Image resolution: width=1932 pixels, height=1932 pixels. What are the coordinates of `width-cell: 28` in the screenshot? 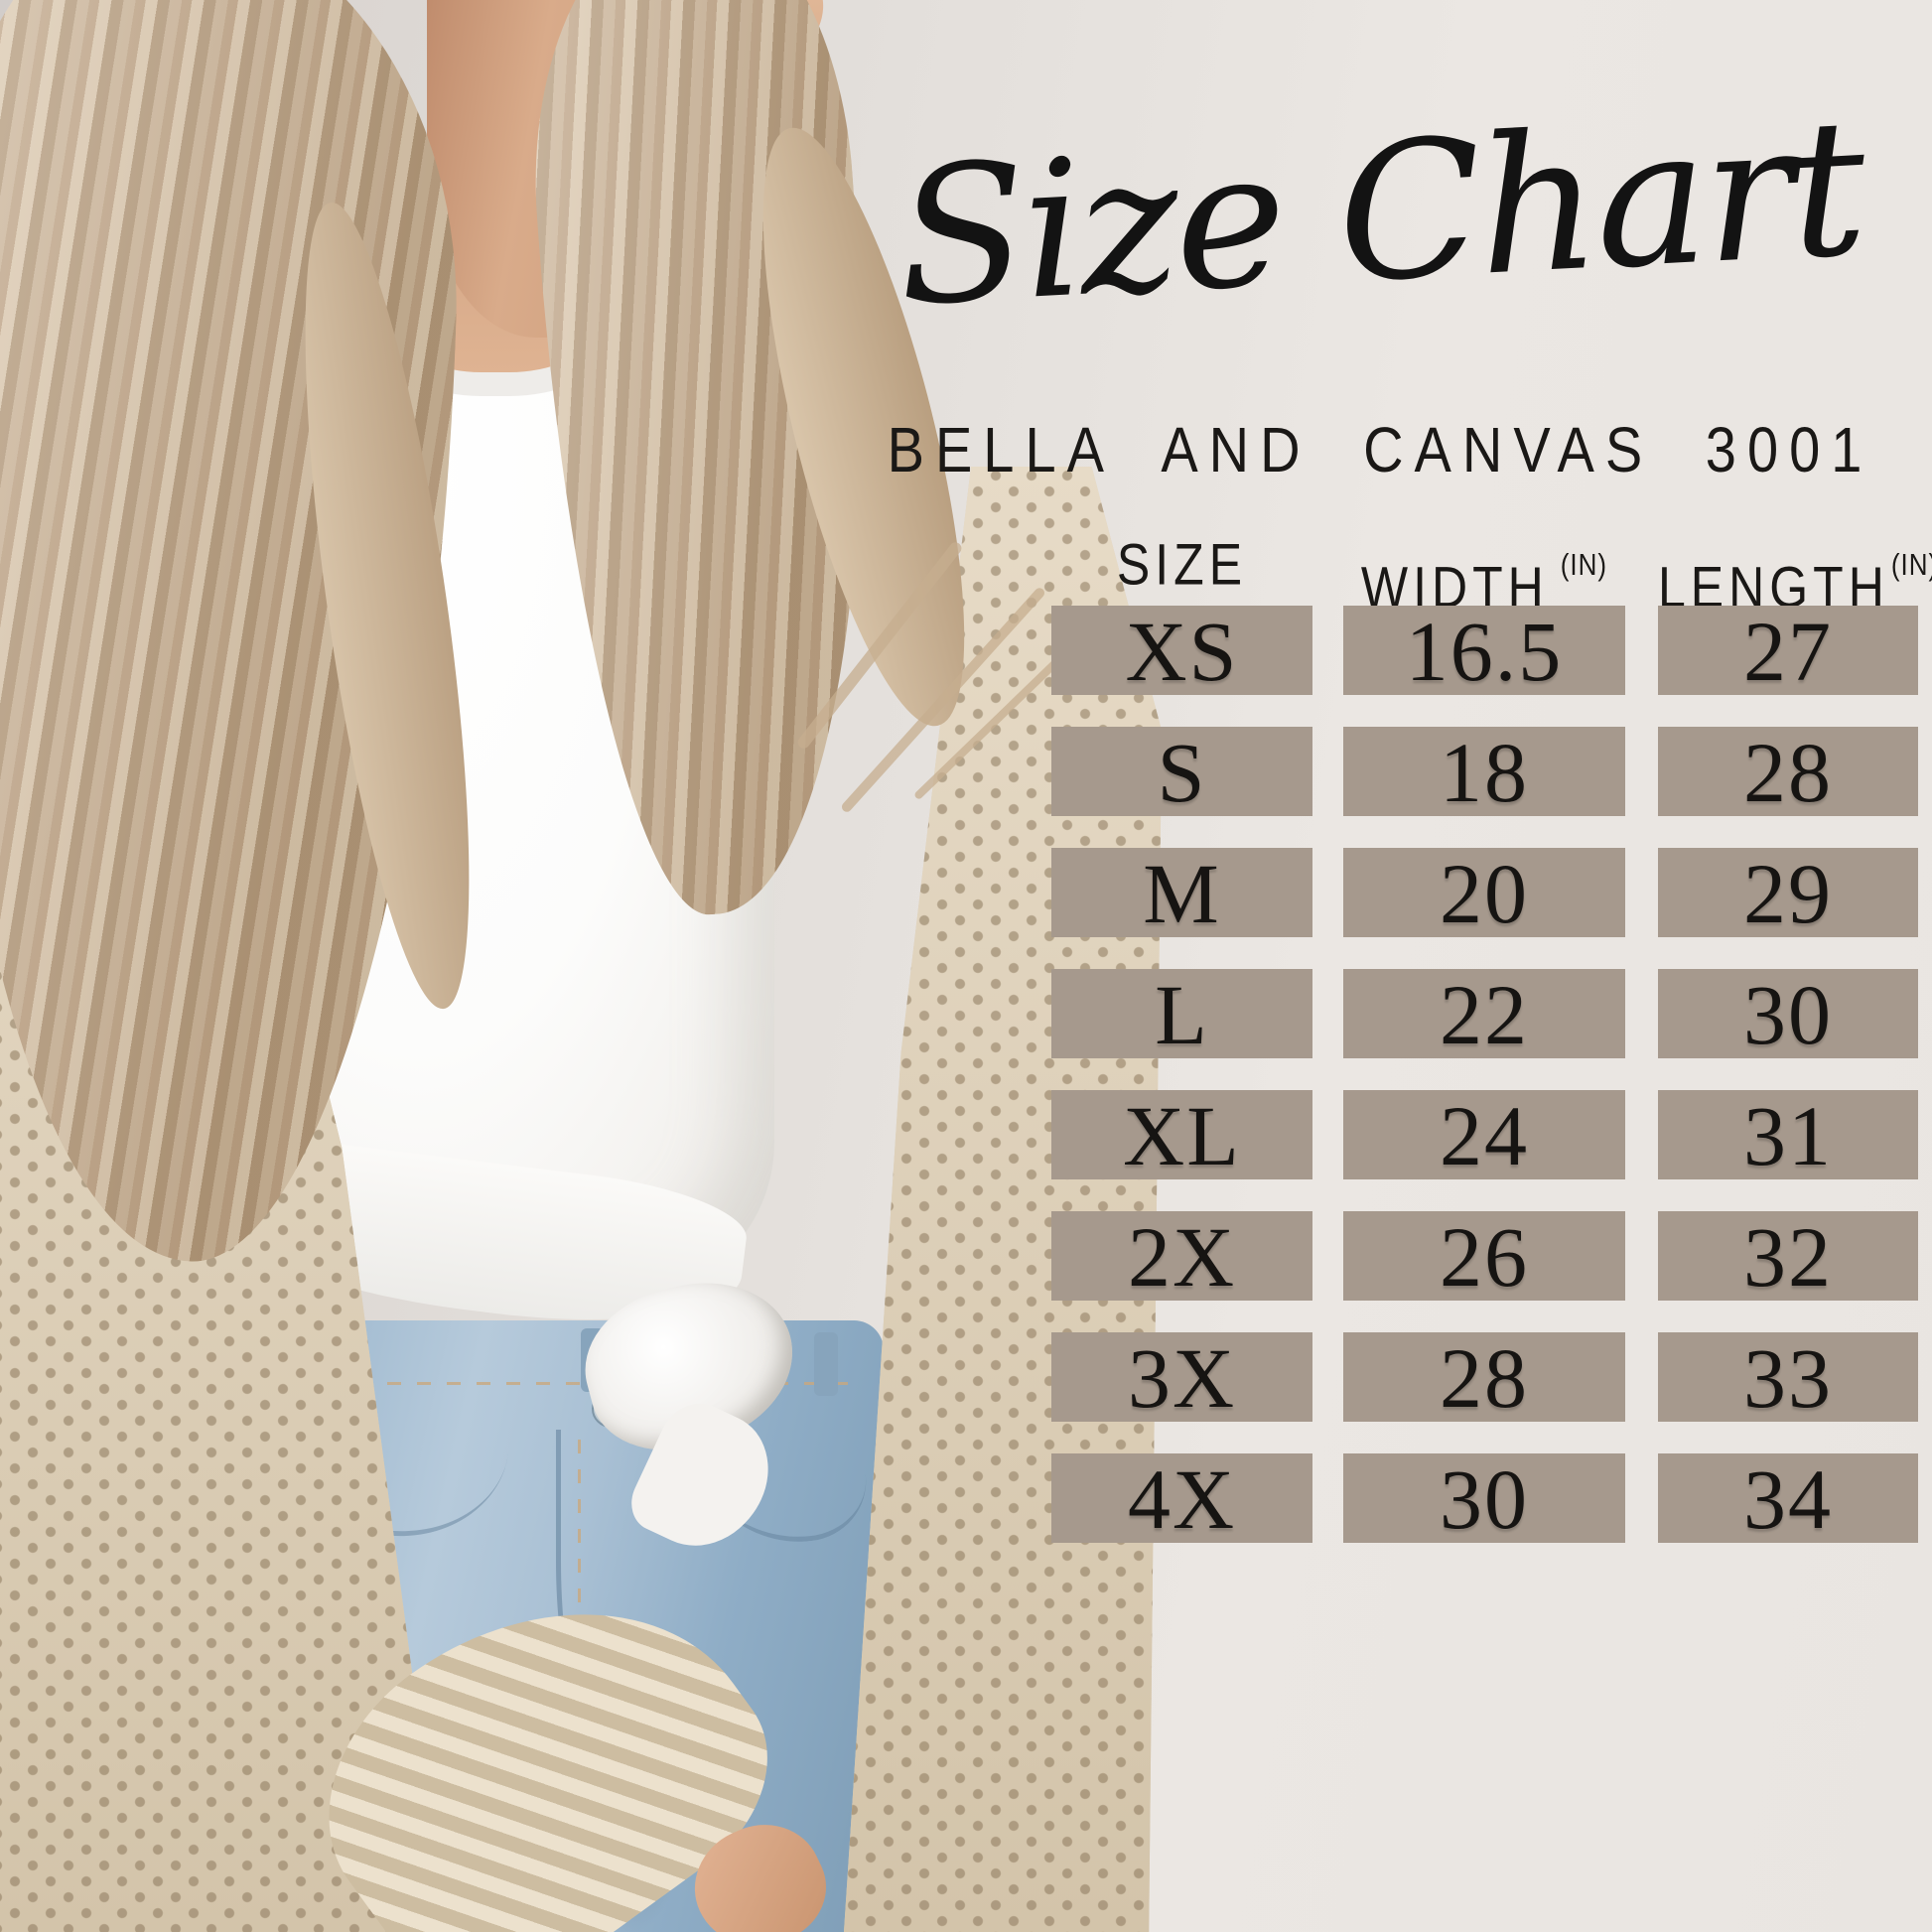 It's located at (1484, 1378).